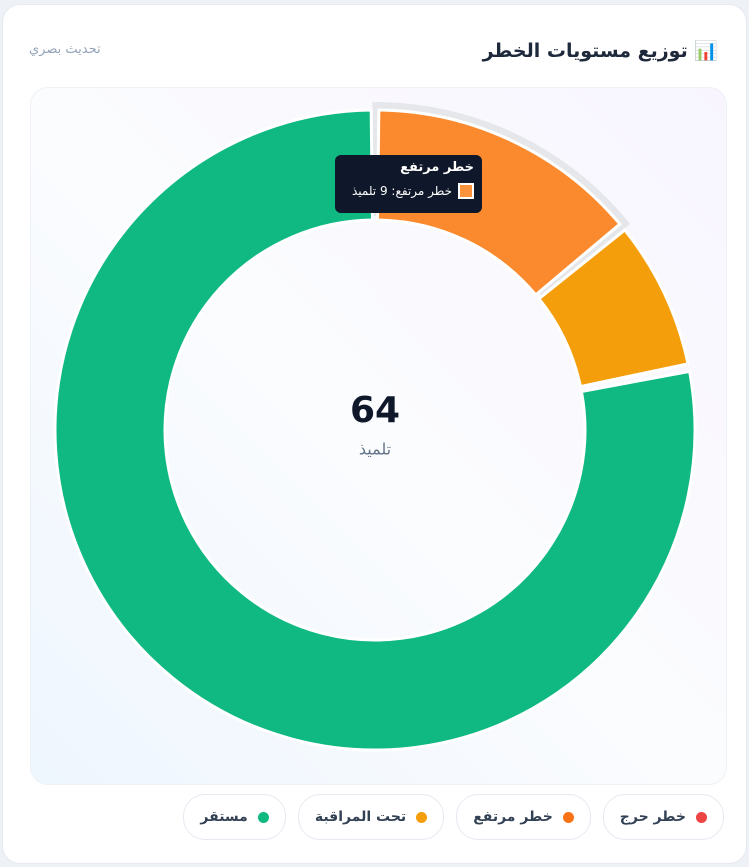 The width and height of the screenshot is (749, 867). I want to click on legend-label: تحت المراقبة, so click(360, 817).